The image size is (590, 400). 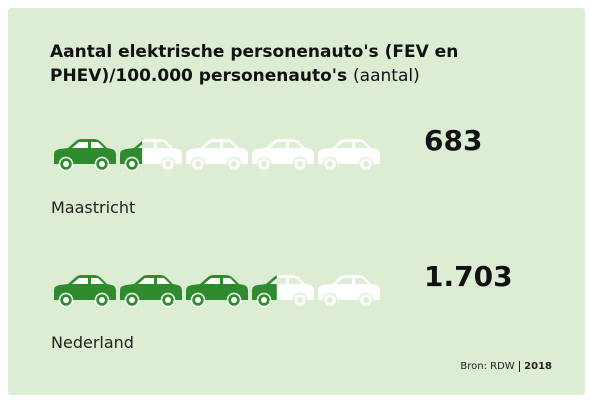 What do you see at coordinates (468, 276) in the screenshot?
I see `value-label: 1.703` at bounding box center [468, 276].